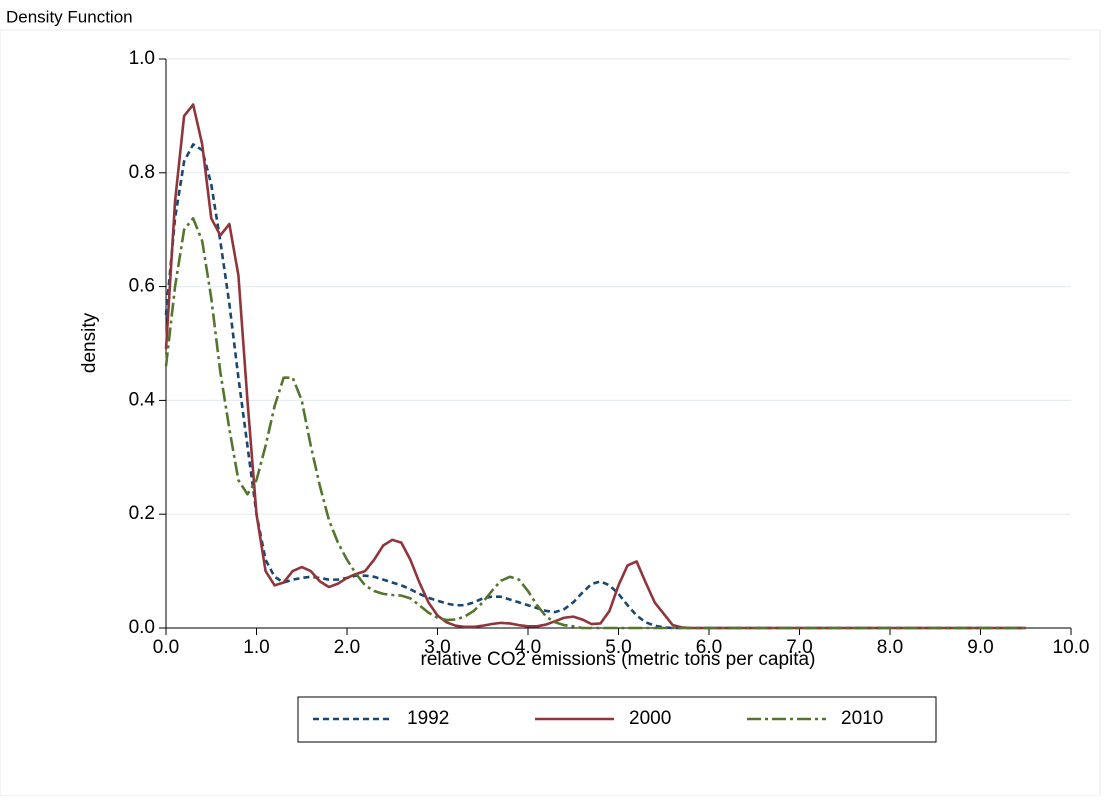 Image resolution: width=1105 pixels, height=801 pixels. What do you see at coordinates (617, 719) in the screenshot?
I see `legend-box` at bounding box center [617, 719].